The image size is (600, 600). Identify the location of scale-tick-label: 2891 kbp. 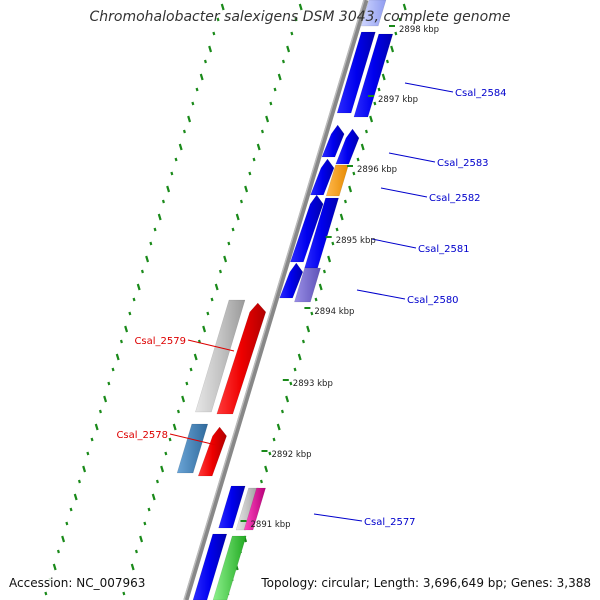
(271, 525).